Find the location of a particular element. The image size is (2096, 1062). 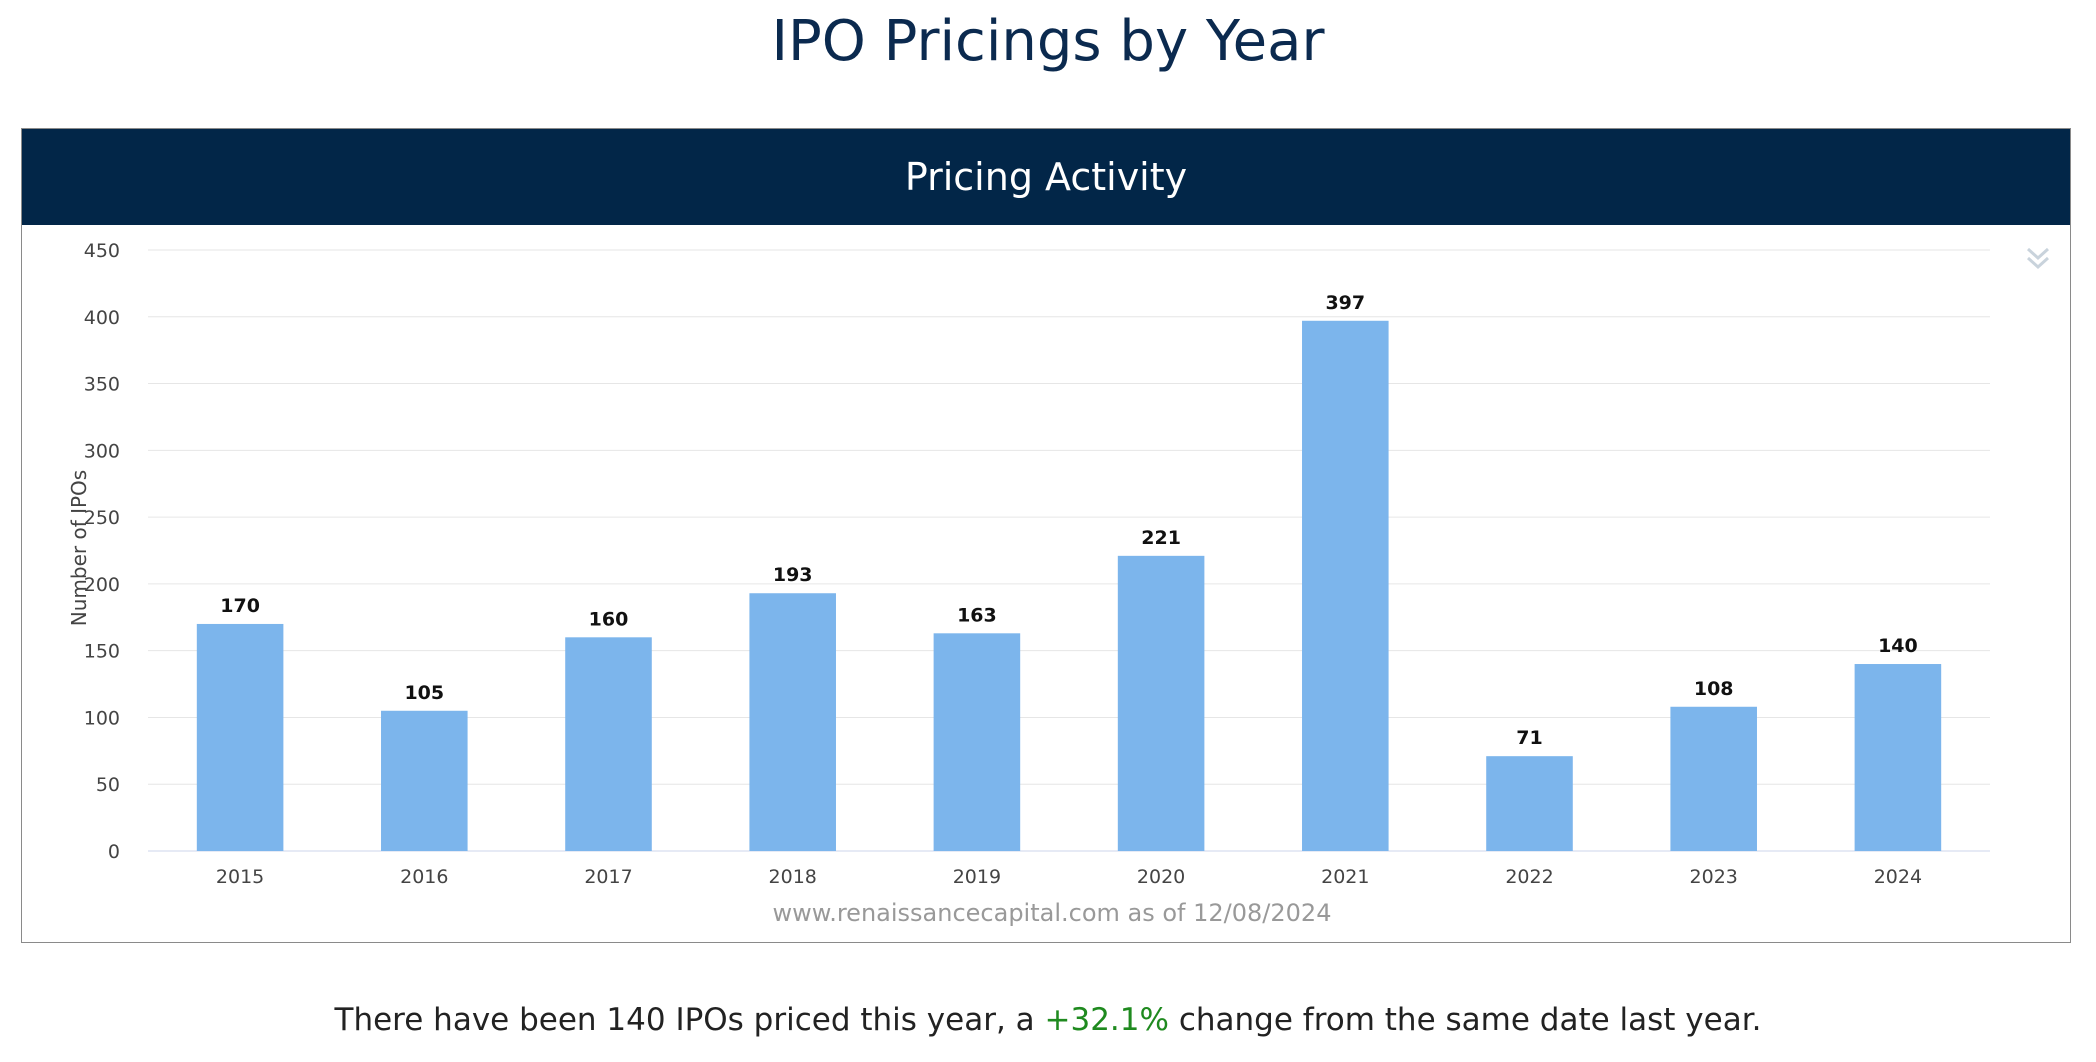

panel-header: Pricing Activity is located at coordinates (1046, 177).